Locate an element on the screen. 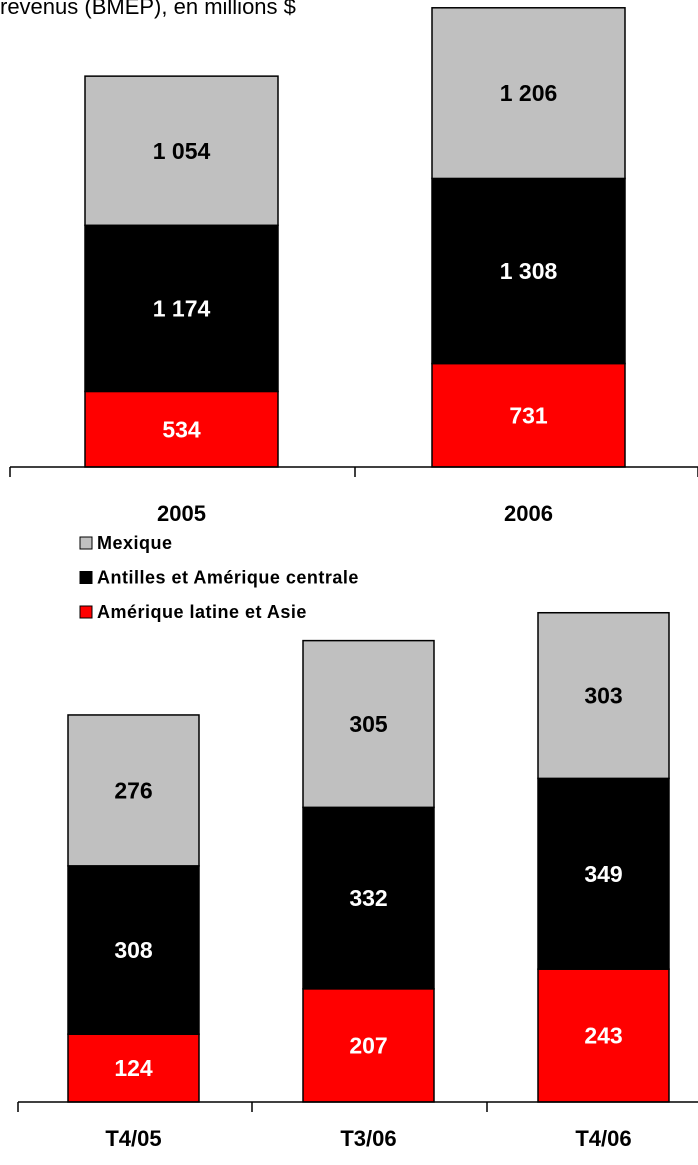  value-label: 1 308 is located at coordinates (529, 271).